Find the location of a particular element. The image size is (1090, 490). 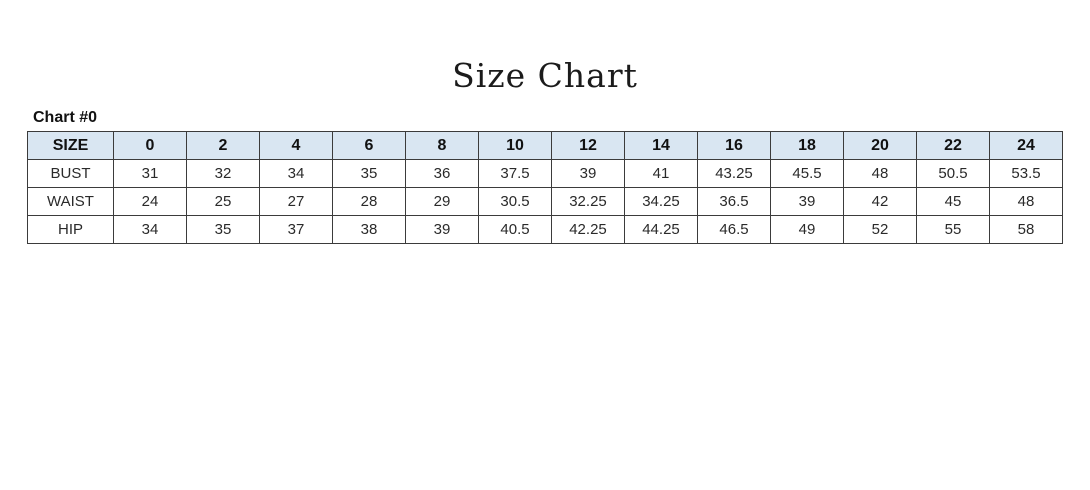

size-column-header: 24 is located at coordinates (1026, 145).